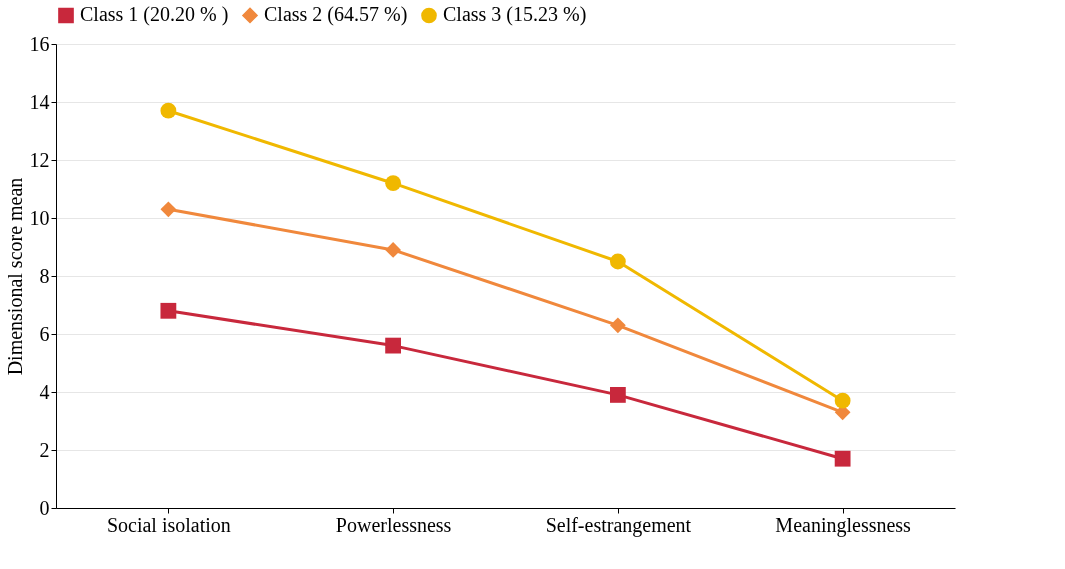 The height and width of the screenshot is (569, 1065). What do you see at coordinates (39, 217) in the screenshot?
I see `y-tick-label: 10` at bounding box center [39, 217].